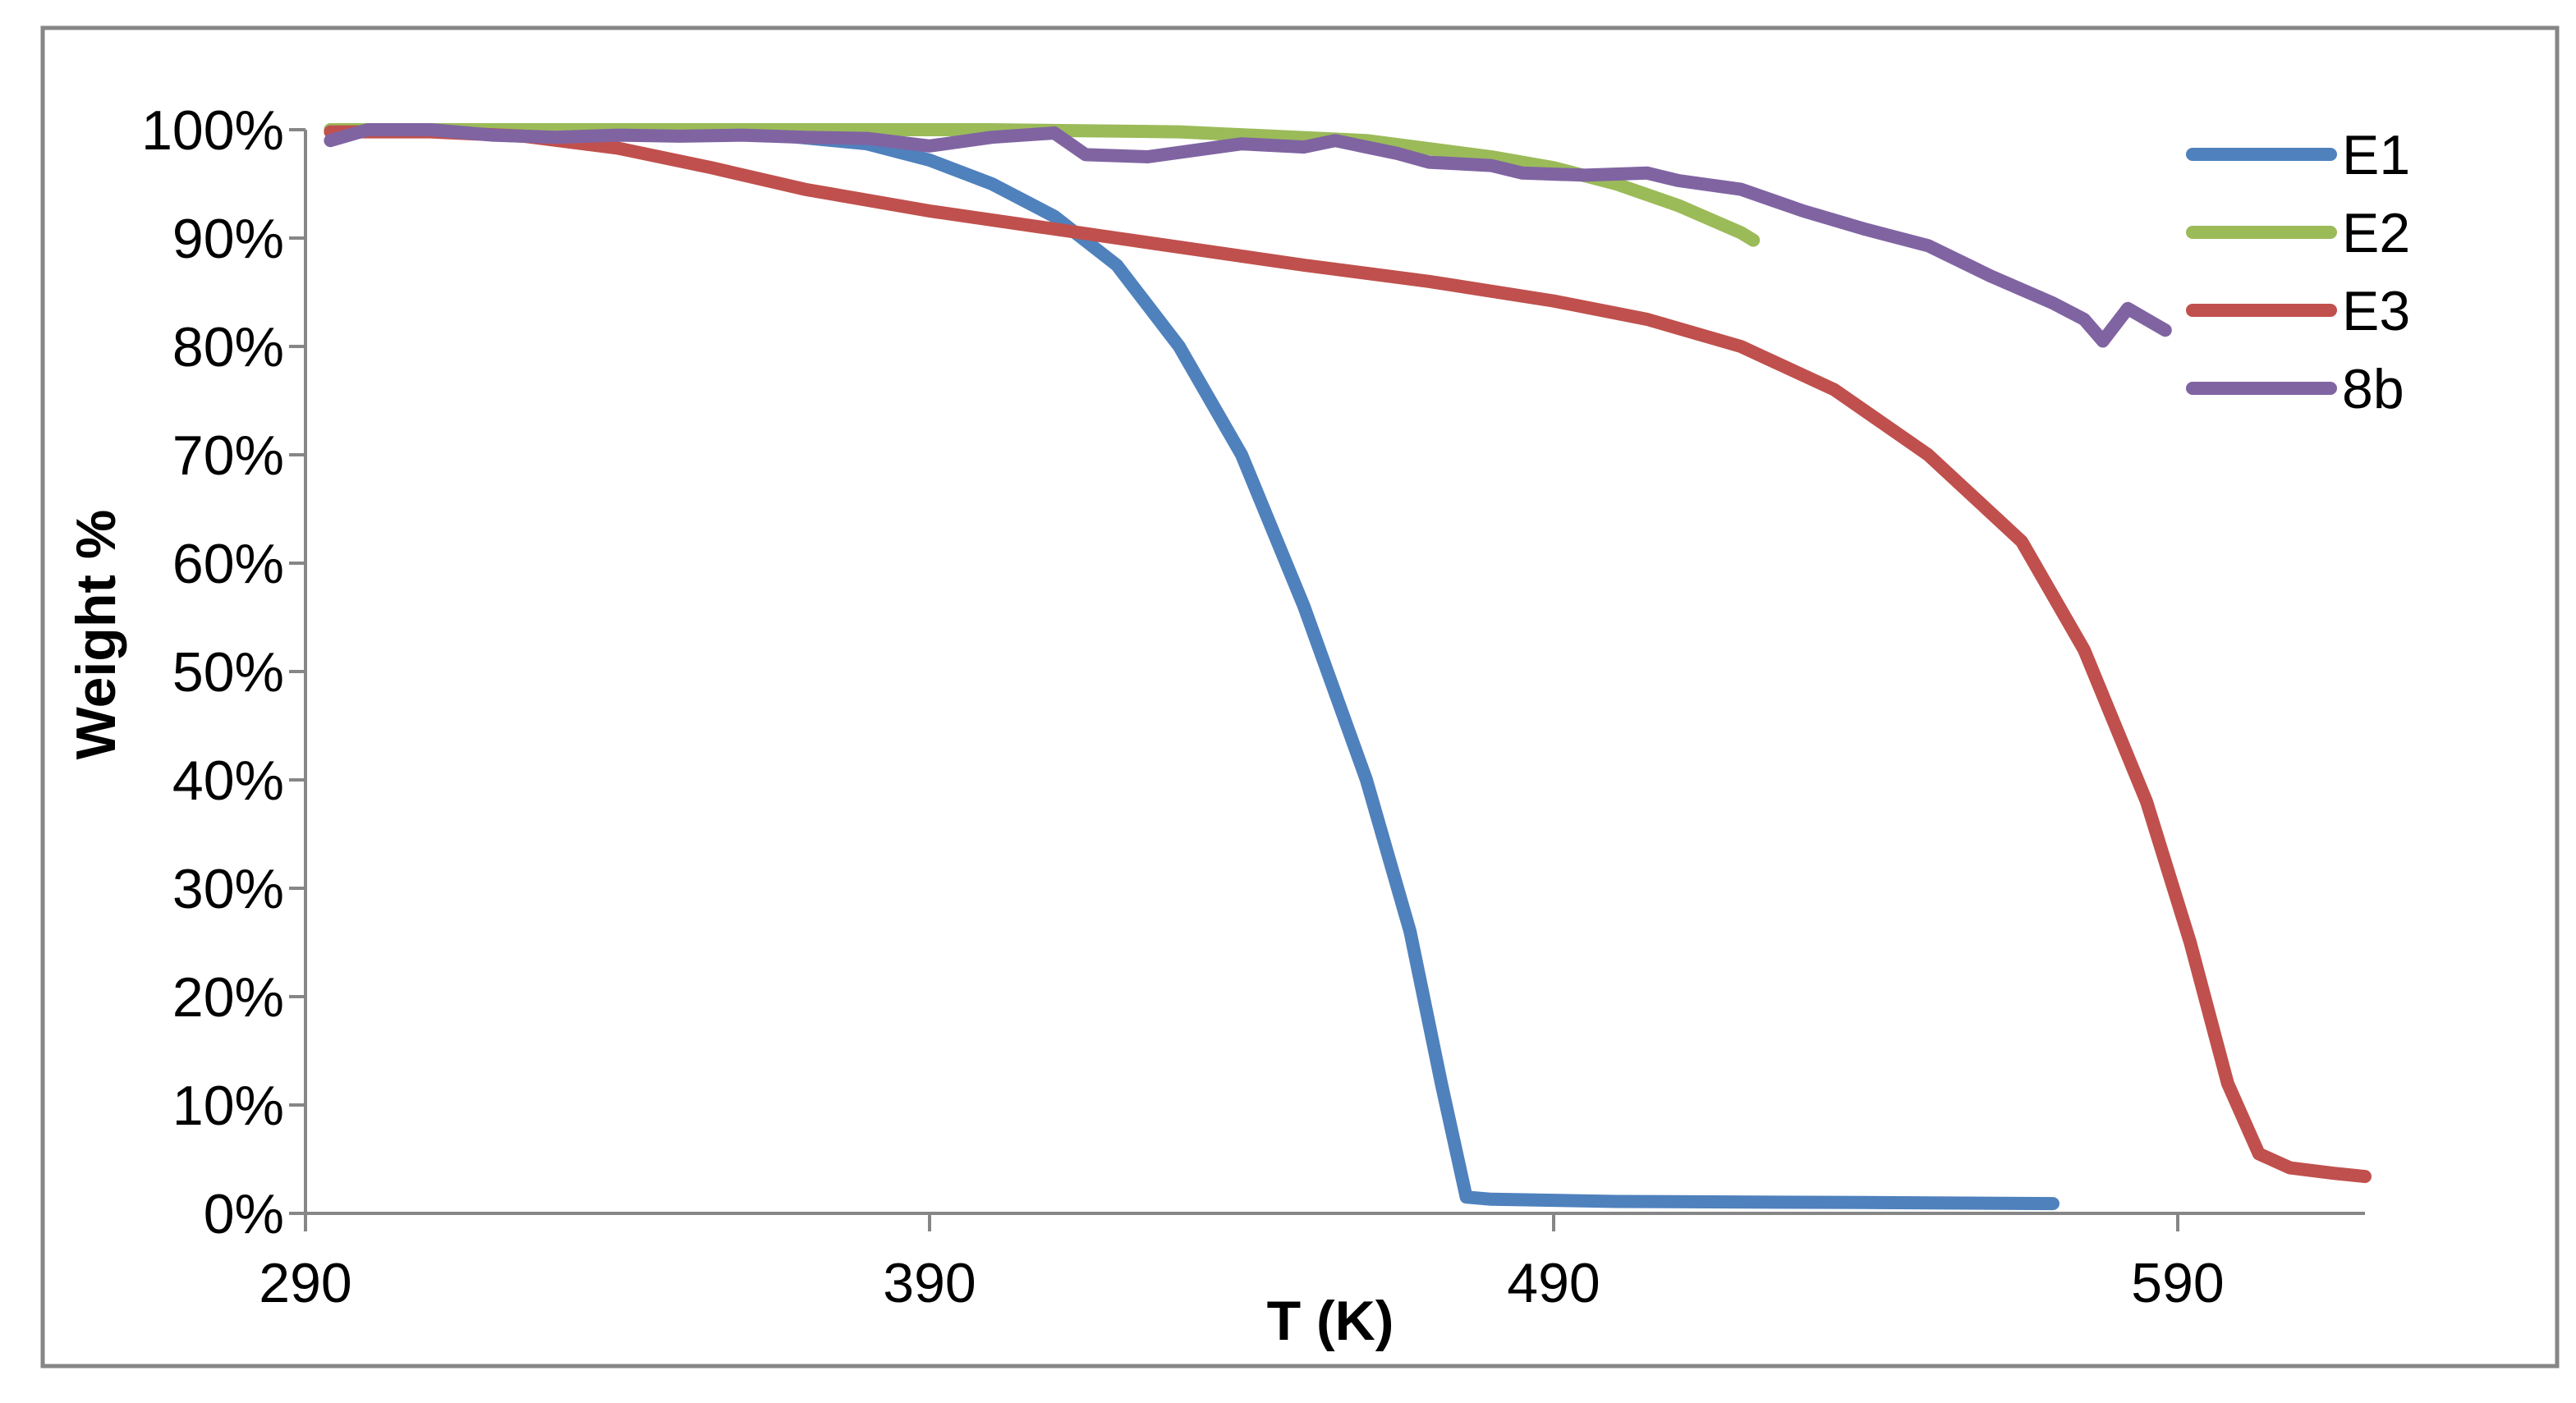  What do you see at coordinates (244, 1214) in the screenshot?
I see `y-tick-label: 0%` at bounding box center [244, 1214].